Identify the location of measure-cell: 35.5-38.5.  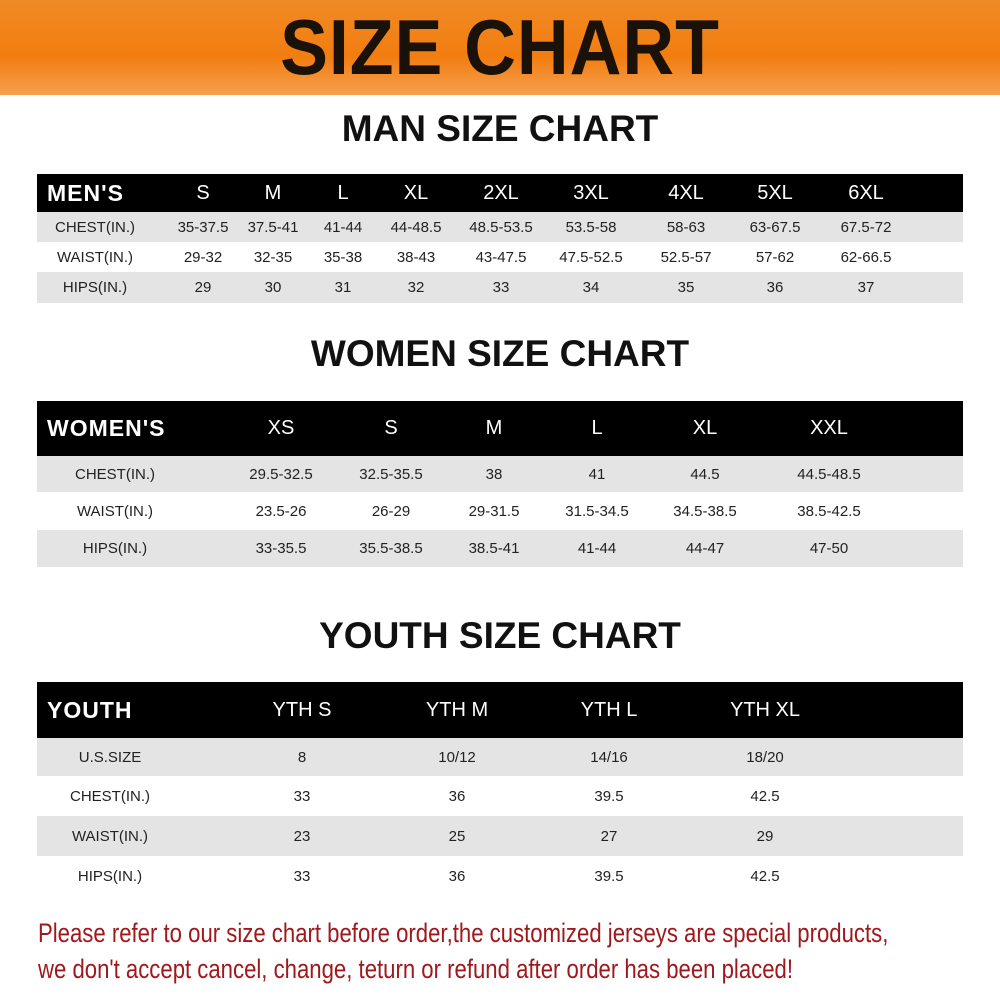
(391, 548).